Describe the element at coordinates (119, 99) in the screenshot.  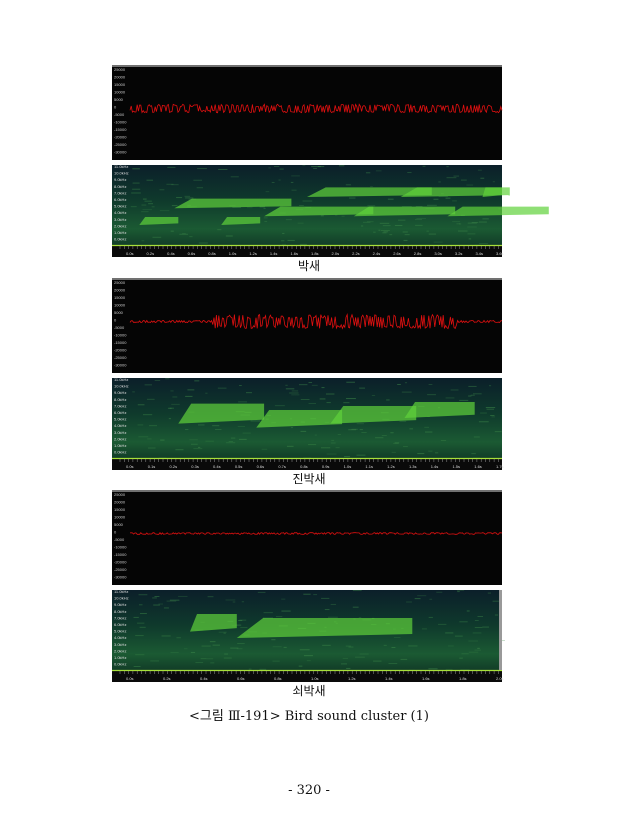
I see `waveform-tick-label: 5000` at that location.